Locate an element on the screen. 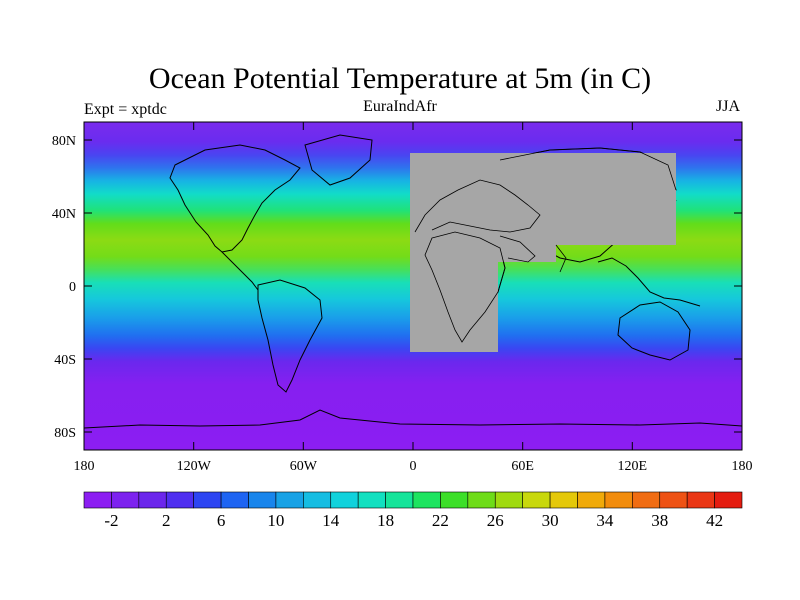 The width and height of the screenshot is (800, 600). coastline-asia-masked is located at coordinates (588, 169).